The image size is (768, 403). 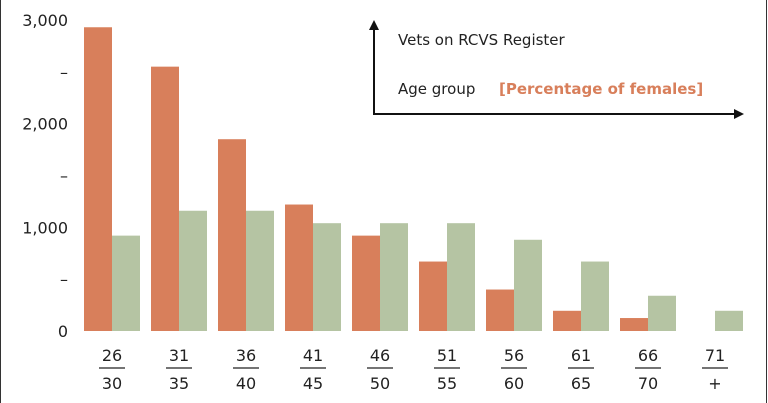 What do you see at coordinates (581, 383) in the screenshot?
I see `x-tick-label-bottom: 65` at bounding box center [581, 383].